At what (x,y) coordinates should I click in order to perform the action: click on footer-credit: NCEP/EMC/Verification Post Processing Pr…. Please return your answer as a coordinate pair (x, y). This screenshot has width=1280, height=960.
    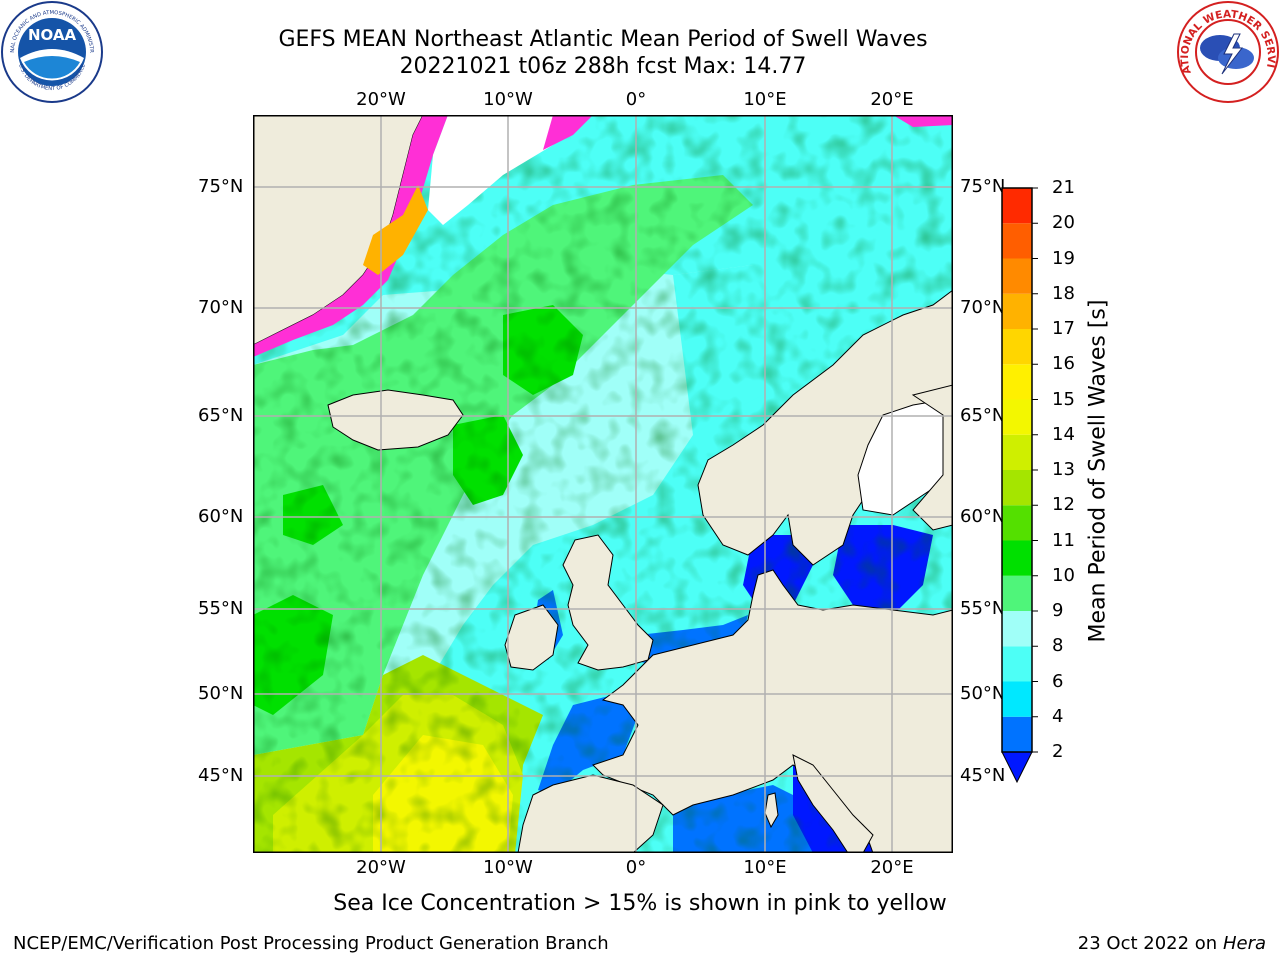
    Looking at the image, I should click on (311, 943).